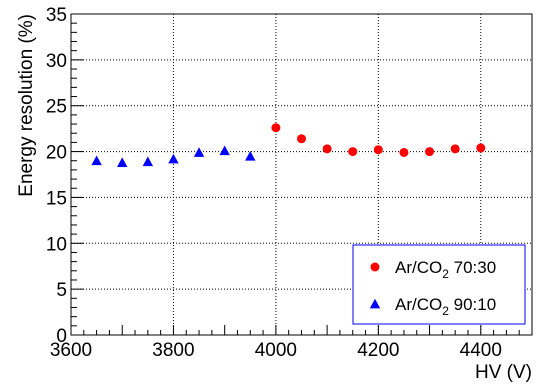 This screenshot has height=385, width=544. Describe the element at coordinates (56, 61) in the screenshot. I see `y-tick-label: 30` at that location.